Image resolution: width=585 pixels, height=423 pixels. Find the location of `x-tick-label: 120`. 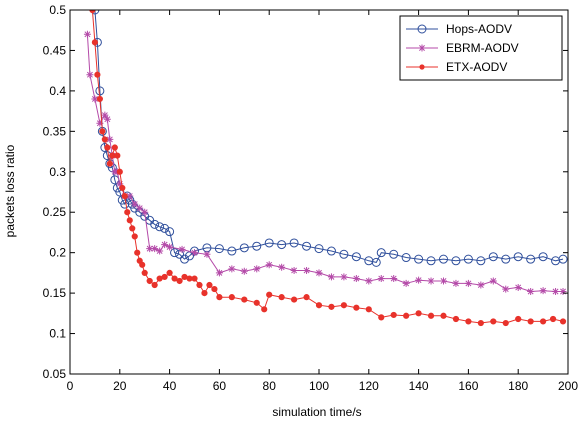

x-tick-label: 120 is located at coordinates (369, 386).